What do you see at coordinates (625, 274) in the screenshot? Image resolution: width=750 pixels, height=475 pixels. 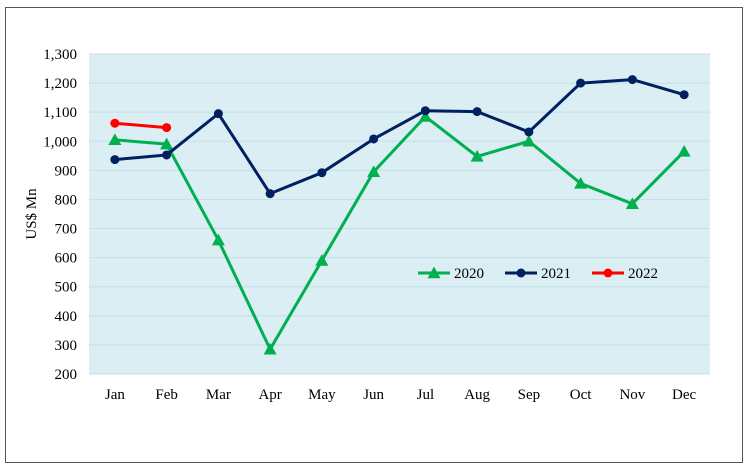 I see `legend-item: 2022` at bounding box center [625, 274].